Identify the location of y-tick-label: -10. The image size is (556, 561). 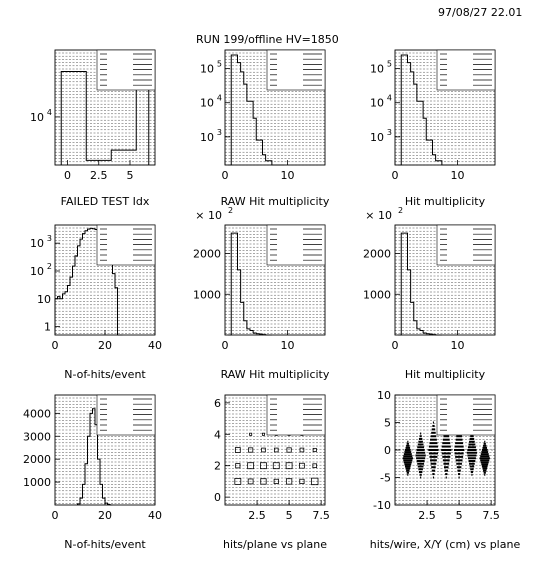
(382, 505).